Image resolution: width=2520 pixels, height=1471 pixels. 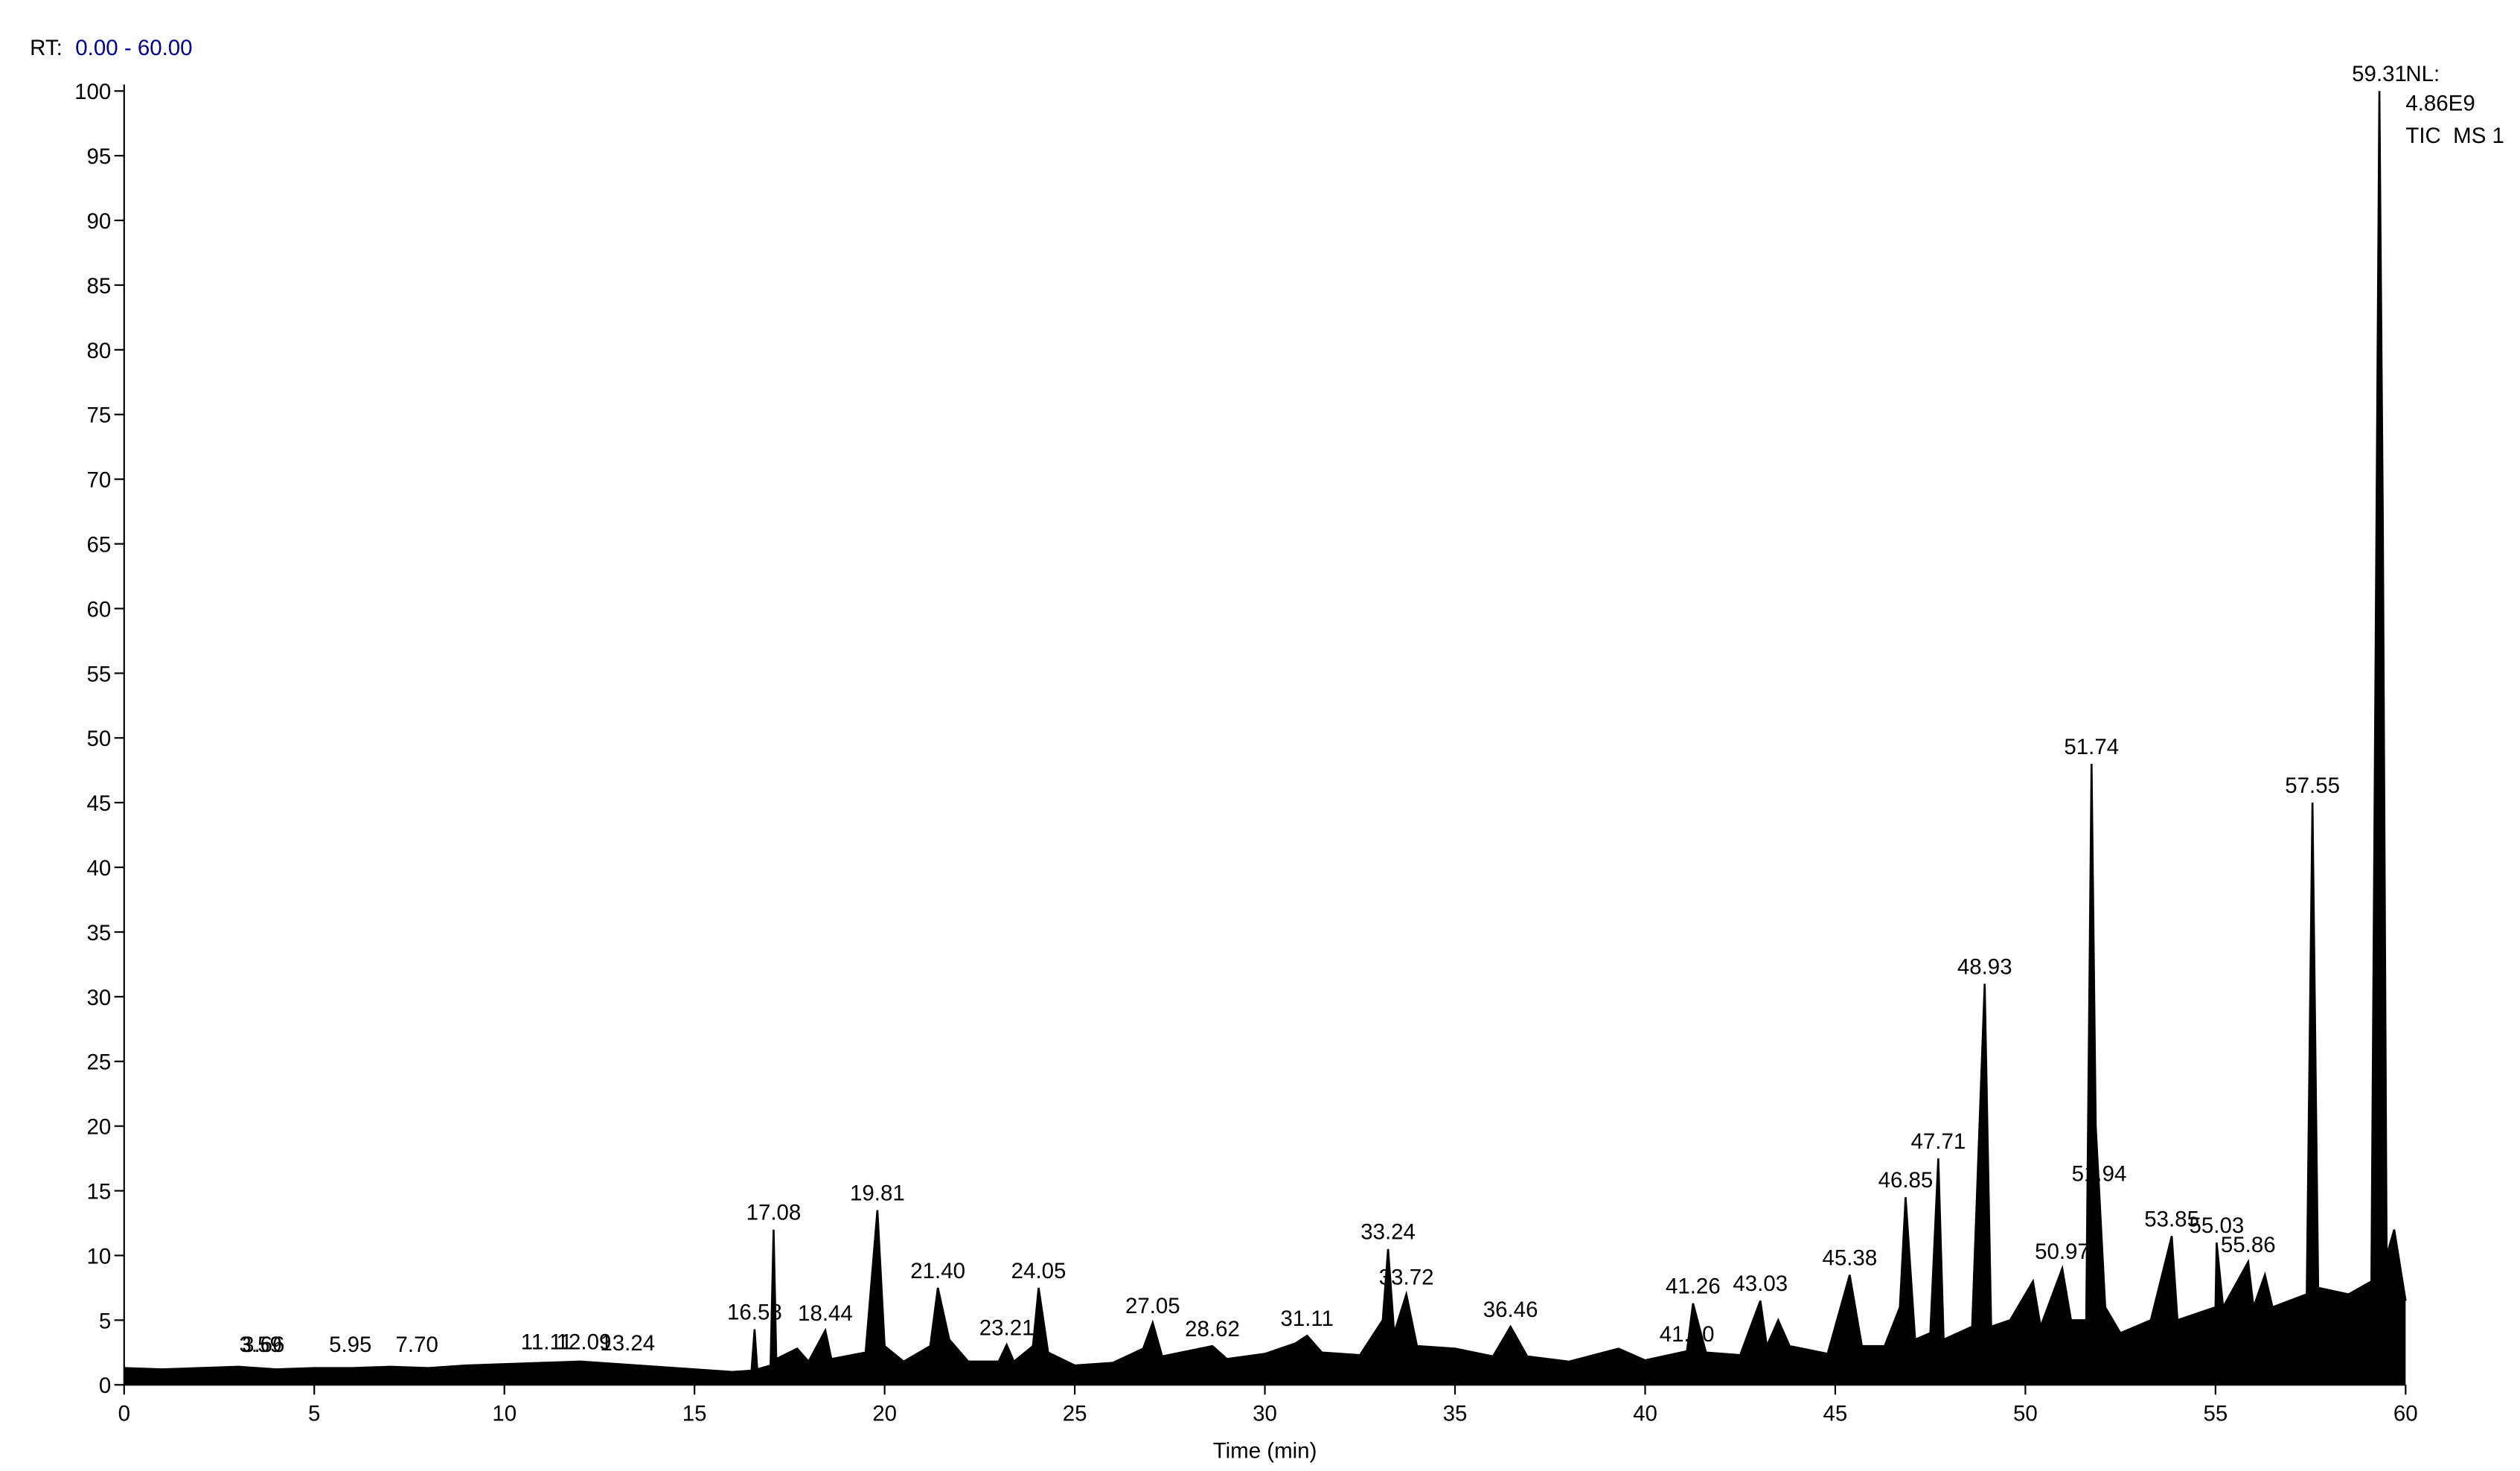 What do you see at coordinates (1687, 1334) in the screenshot?
I see `peak-label: 41.10` at bounding box center [1687, 1334].